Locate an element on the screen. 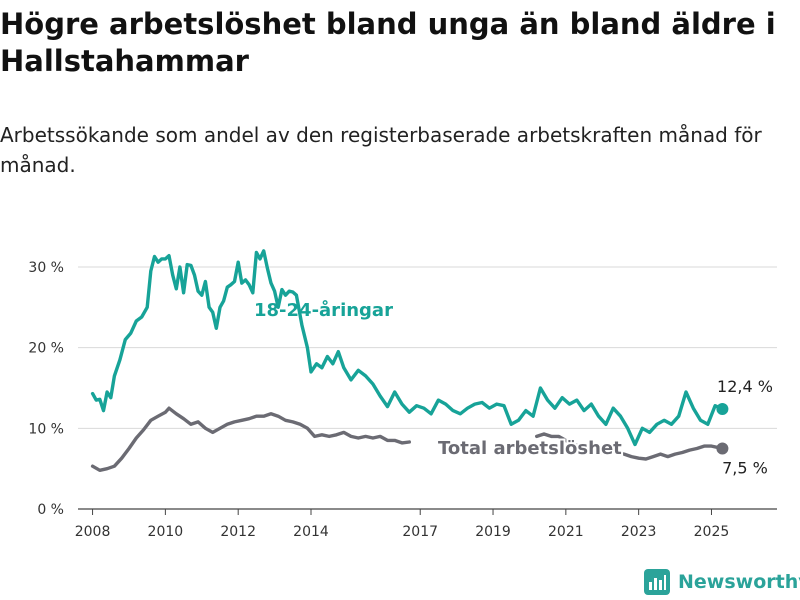  x-tick-label: 2010 is located at coordinates (166, 532).